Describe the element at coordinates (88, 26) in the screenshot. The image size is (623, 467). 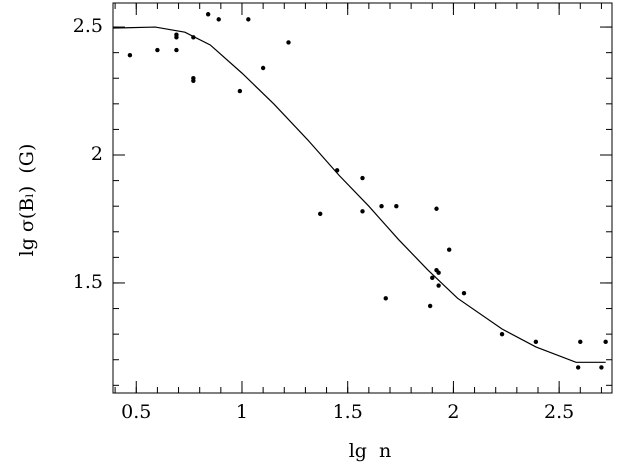
I see `y-tick-label: 2.5` at that location.